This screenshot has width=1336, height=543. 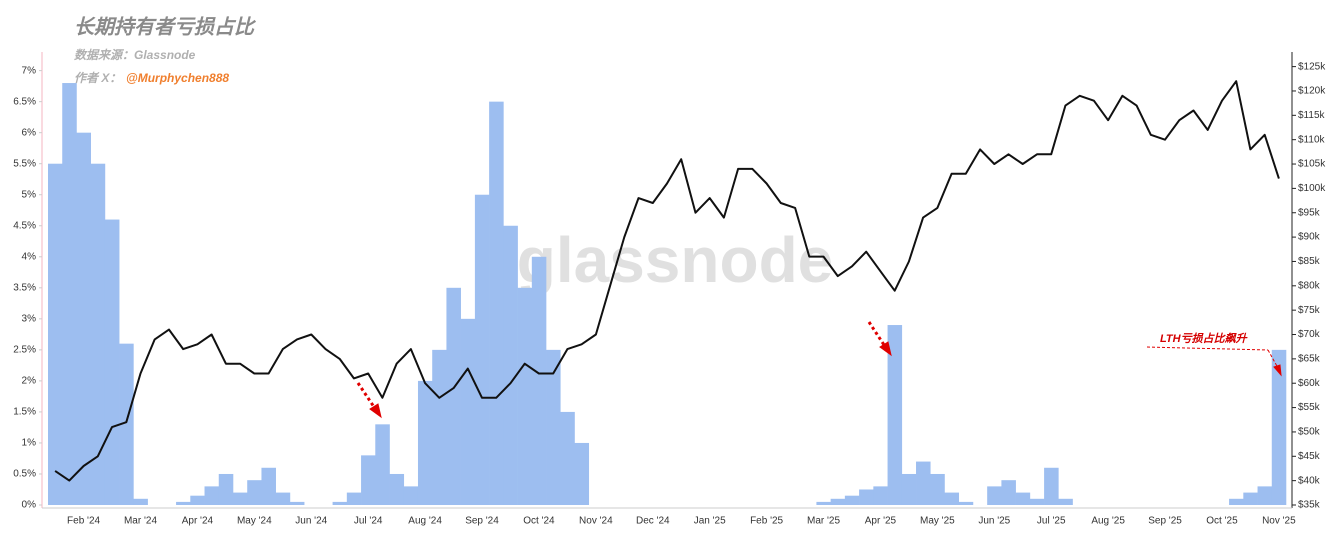 What do you see at coordinates (177, 78) in the screenshot?
I see `author-handle: @Murphychen888` at bounding box center [177, 78].